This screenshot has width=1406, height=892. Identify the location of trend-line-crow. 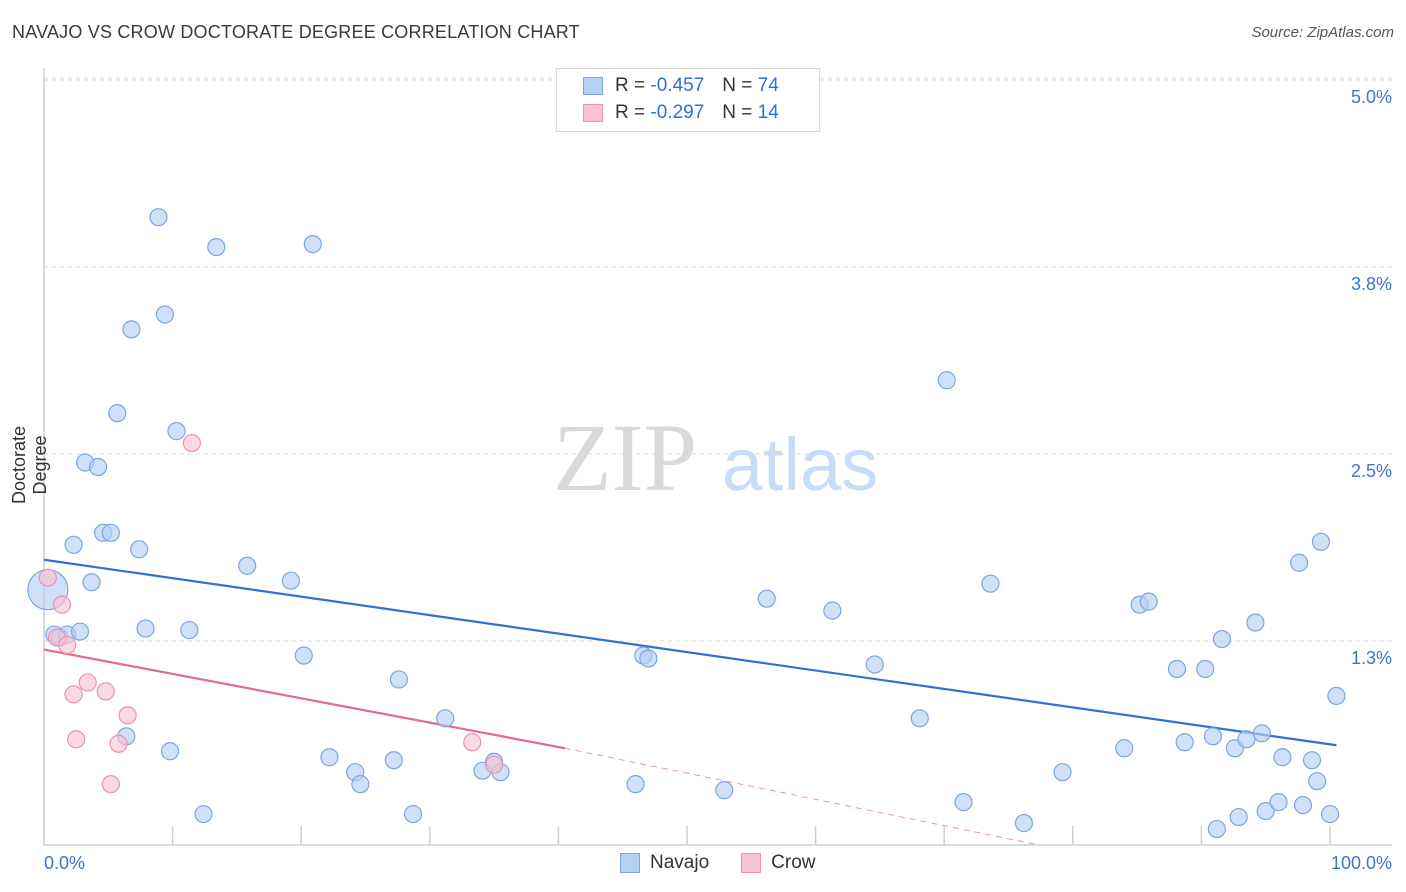
(304, 699).